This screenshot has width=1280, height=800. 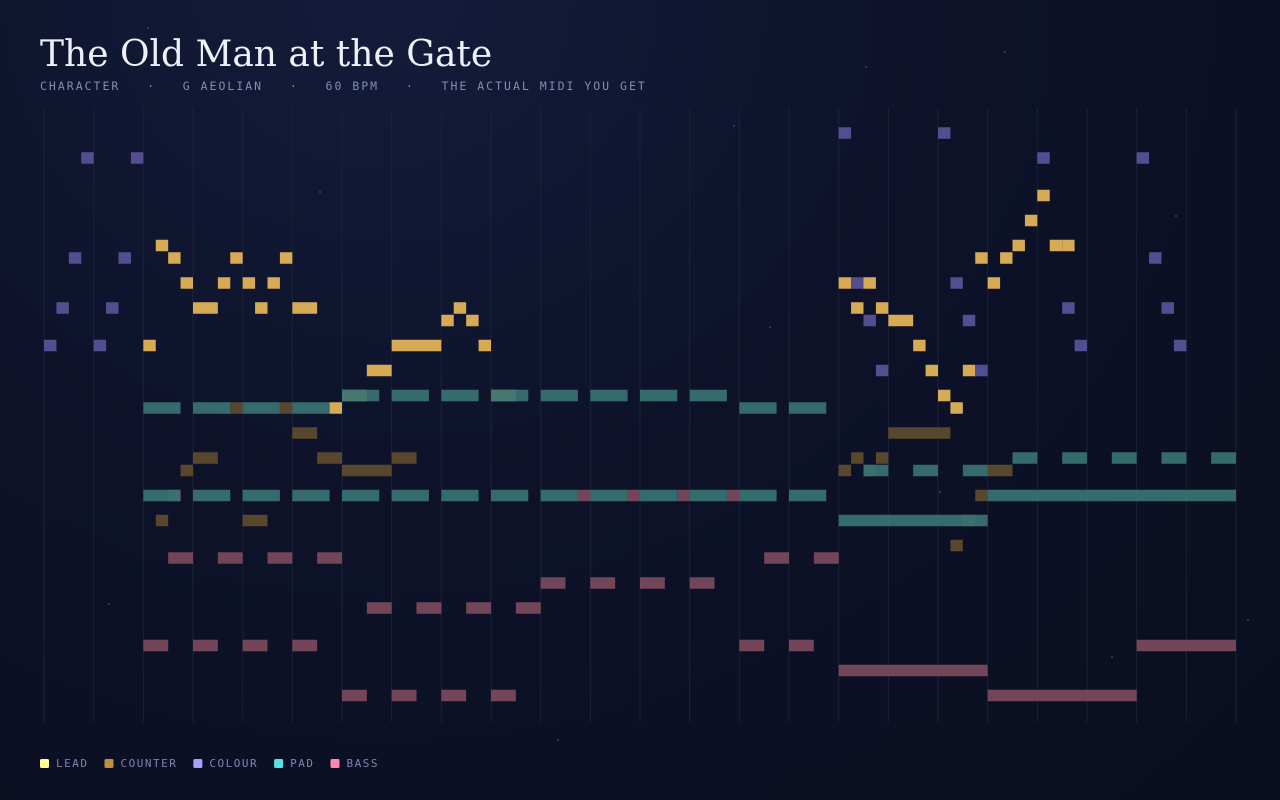 I want to click on title: The Old Man at the Gate, so click(x=266, y=54).